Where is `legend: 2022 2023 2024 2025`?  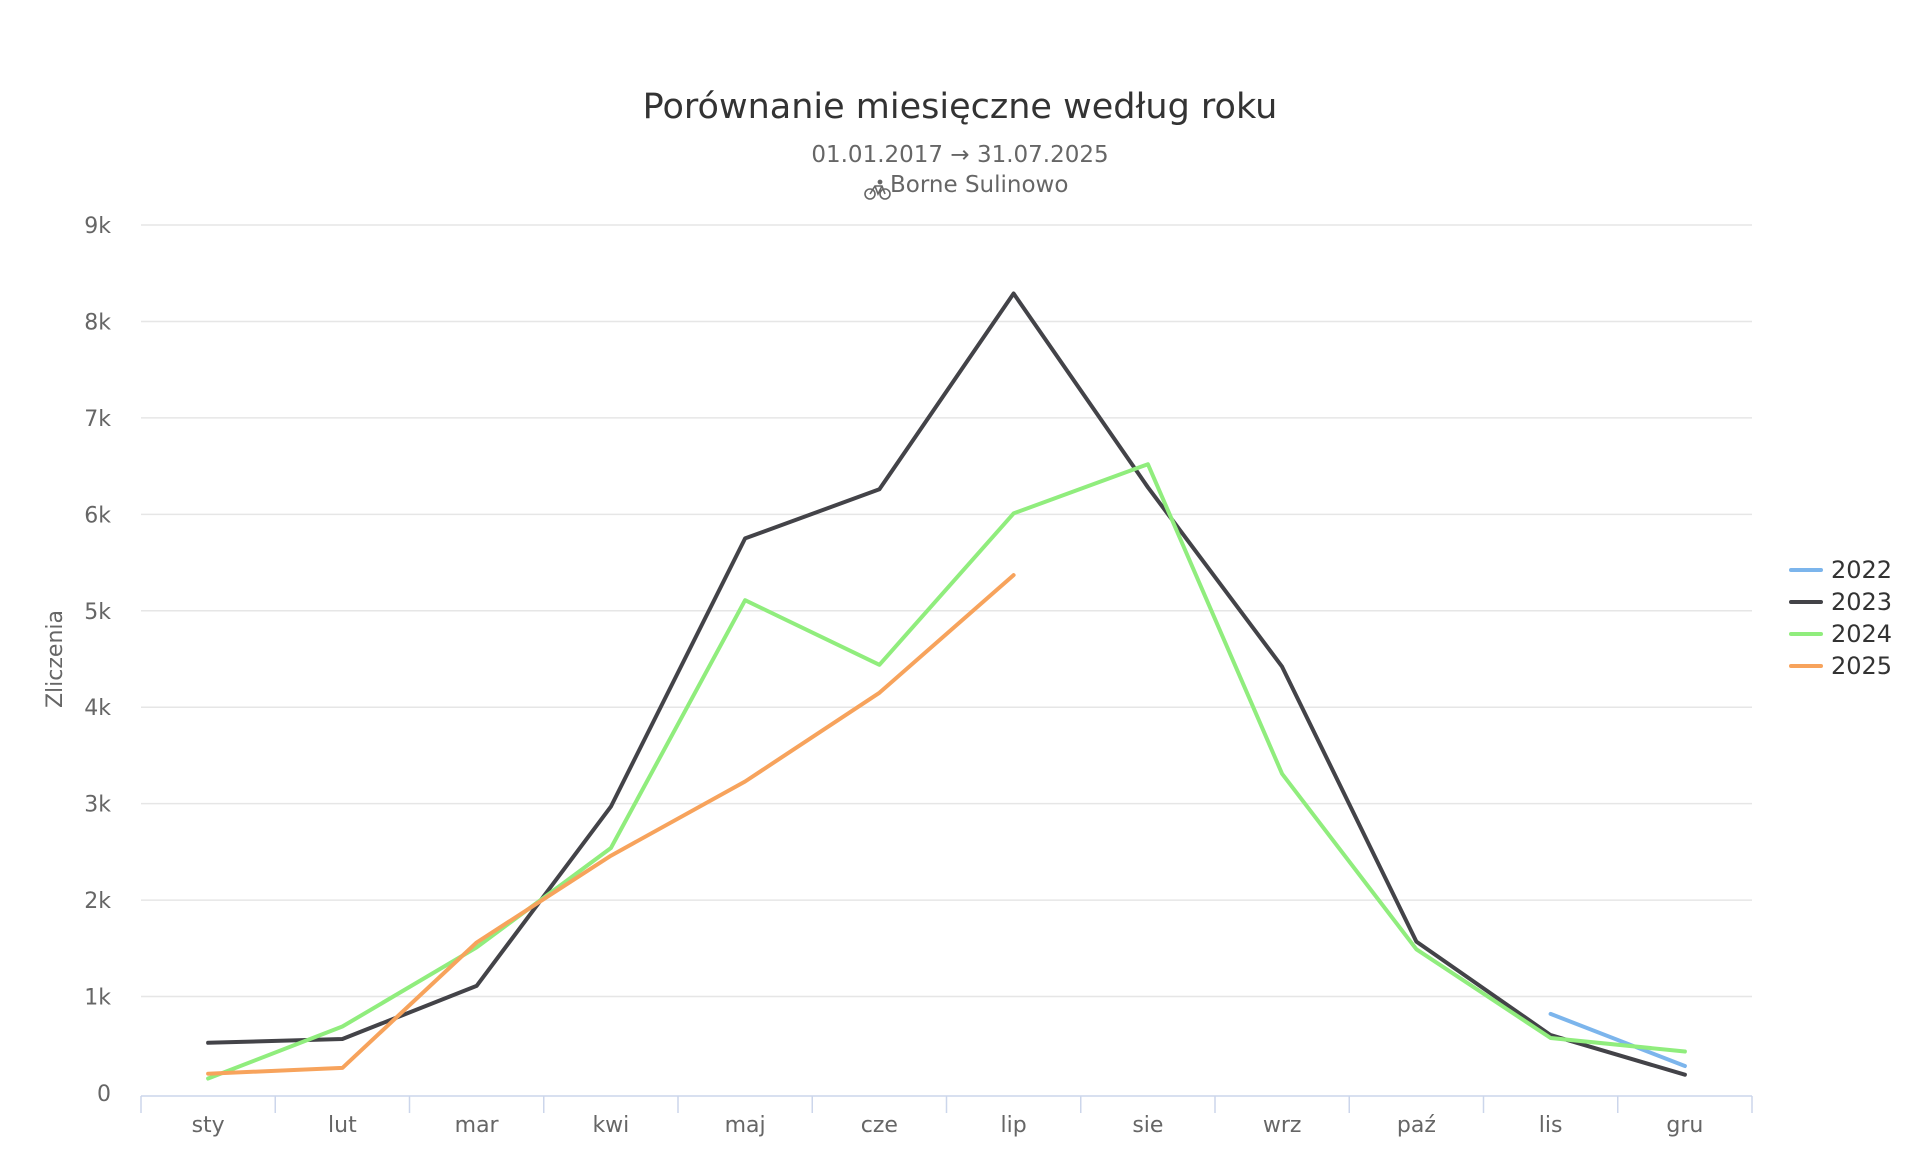
legend: 2022 2023 2024 2025 is located at coordinates (1841, 618).